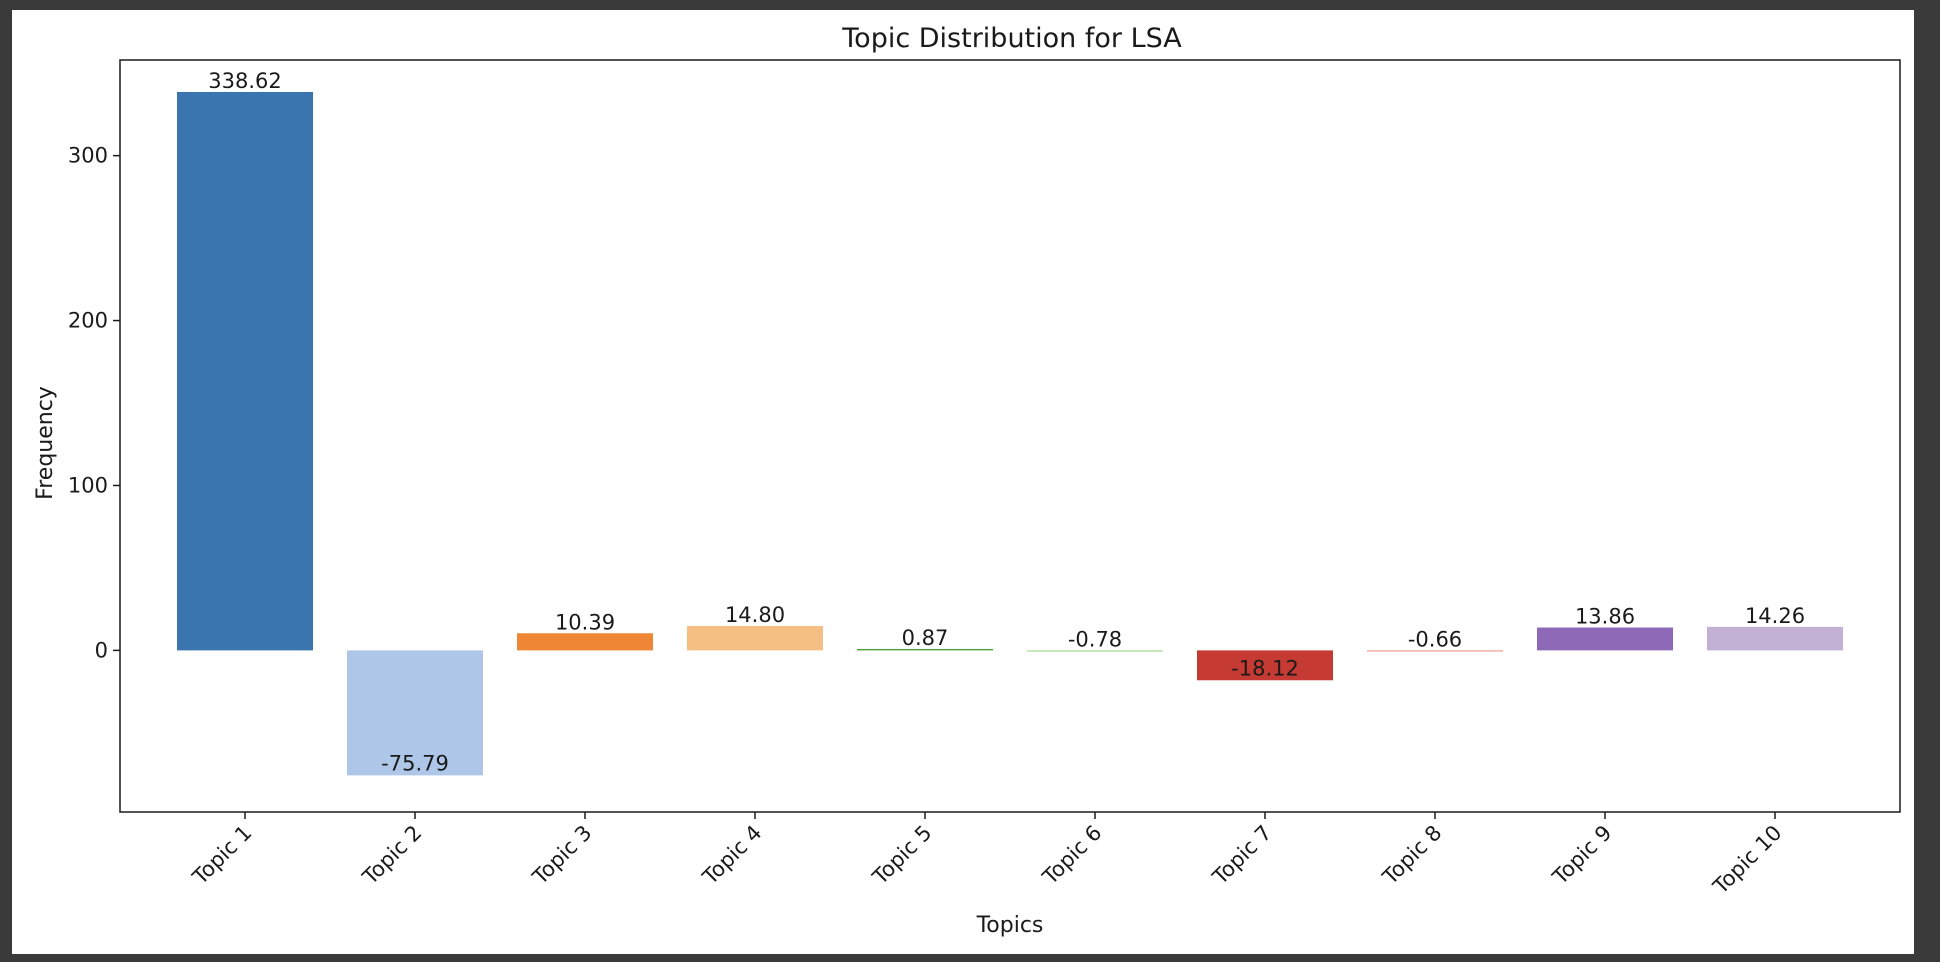  I want to click on data-label: 338.62, so click(244, 81).